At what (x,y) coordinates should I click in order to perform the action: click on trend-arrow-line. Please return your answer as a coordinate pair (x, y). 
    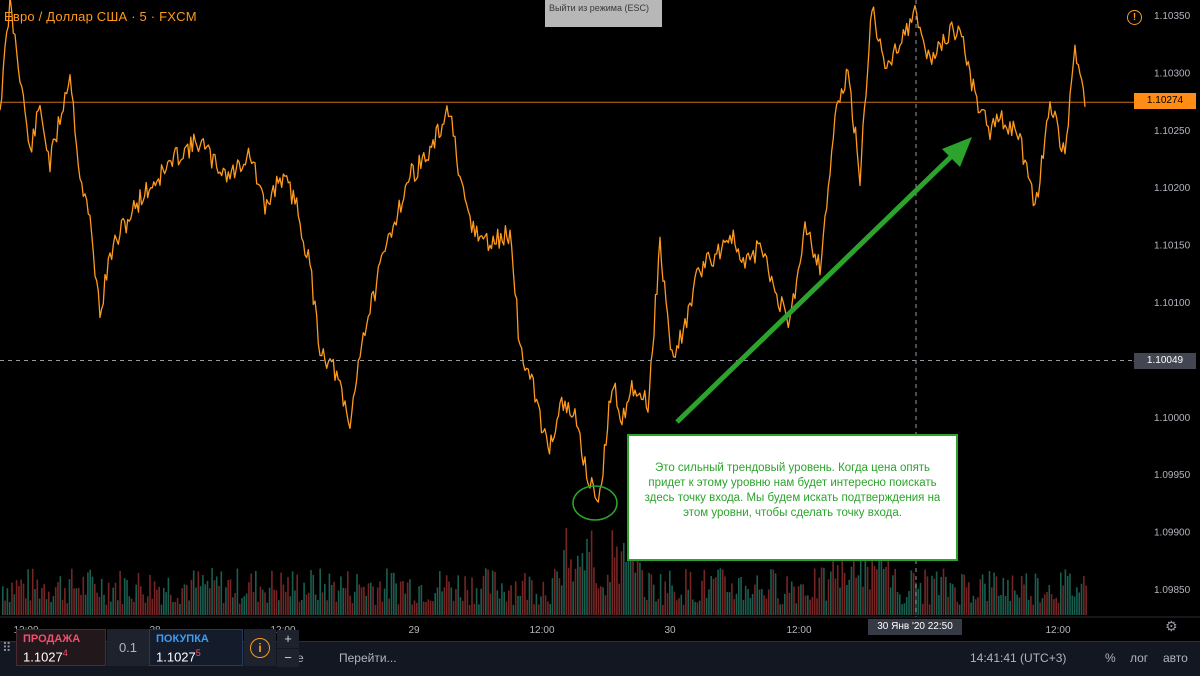
    Looking at the image, I should click on (817, 286).